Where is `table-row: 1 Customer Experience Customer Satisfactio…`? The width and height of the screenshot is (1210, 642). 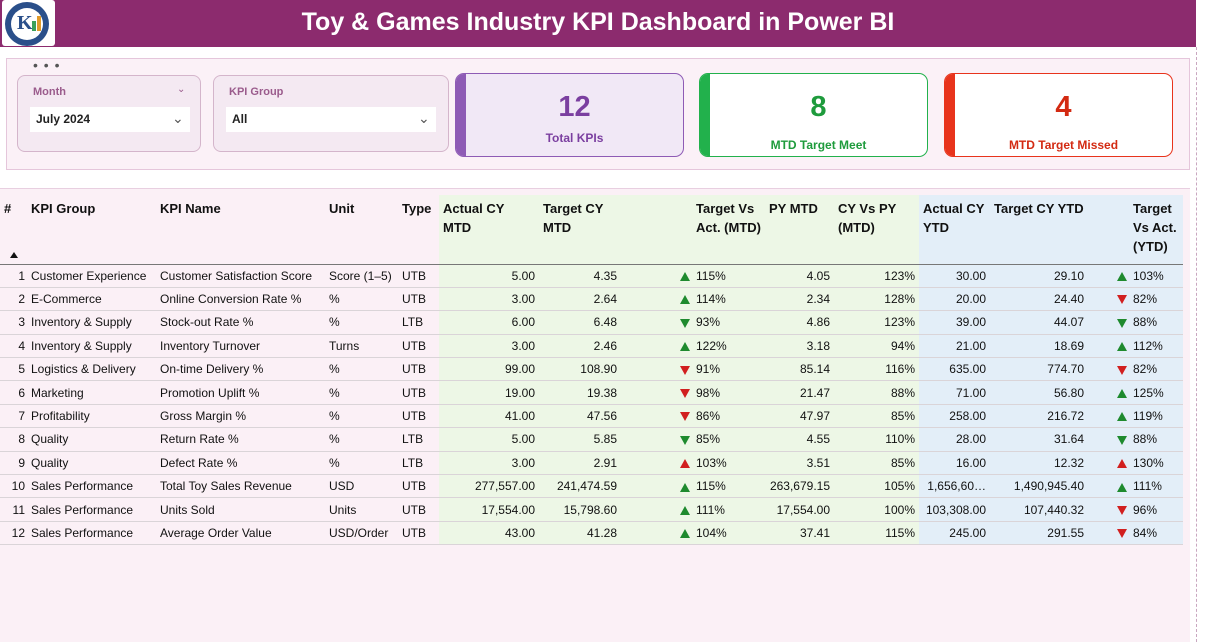 table-row: 1 Customer Experience Customer Satisfactio… is located at coordinates (591, 276).